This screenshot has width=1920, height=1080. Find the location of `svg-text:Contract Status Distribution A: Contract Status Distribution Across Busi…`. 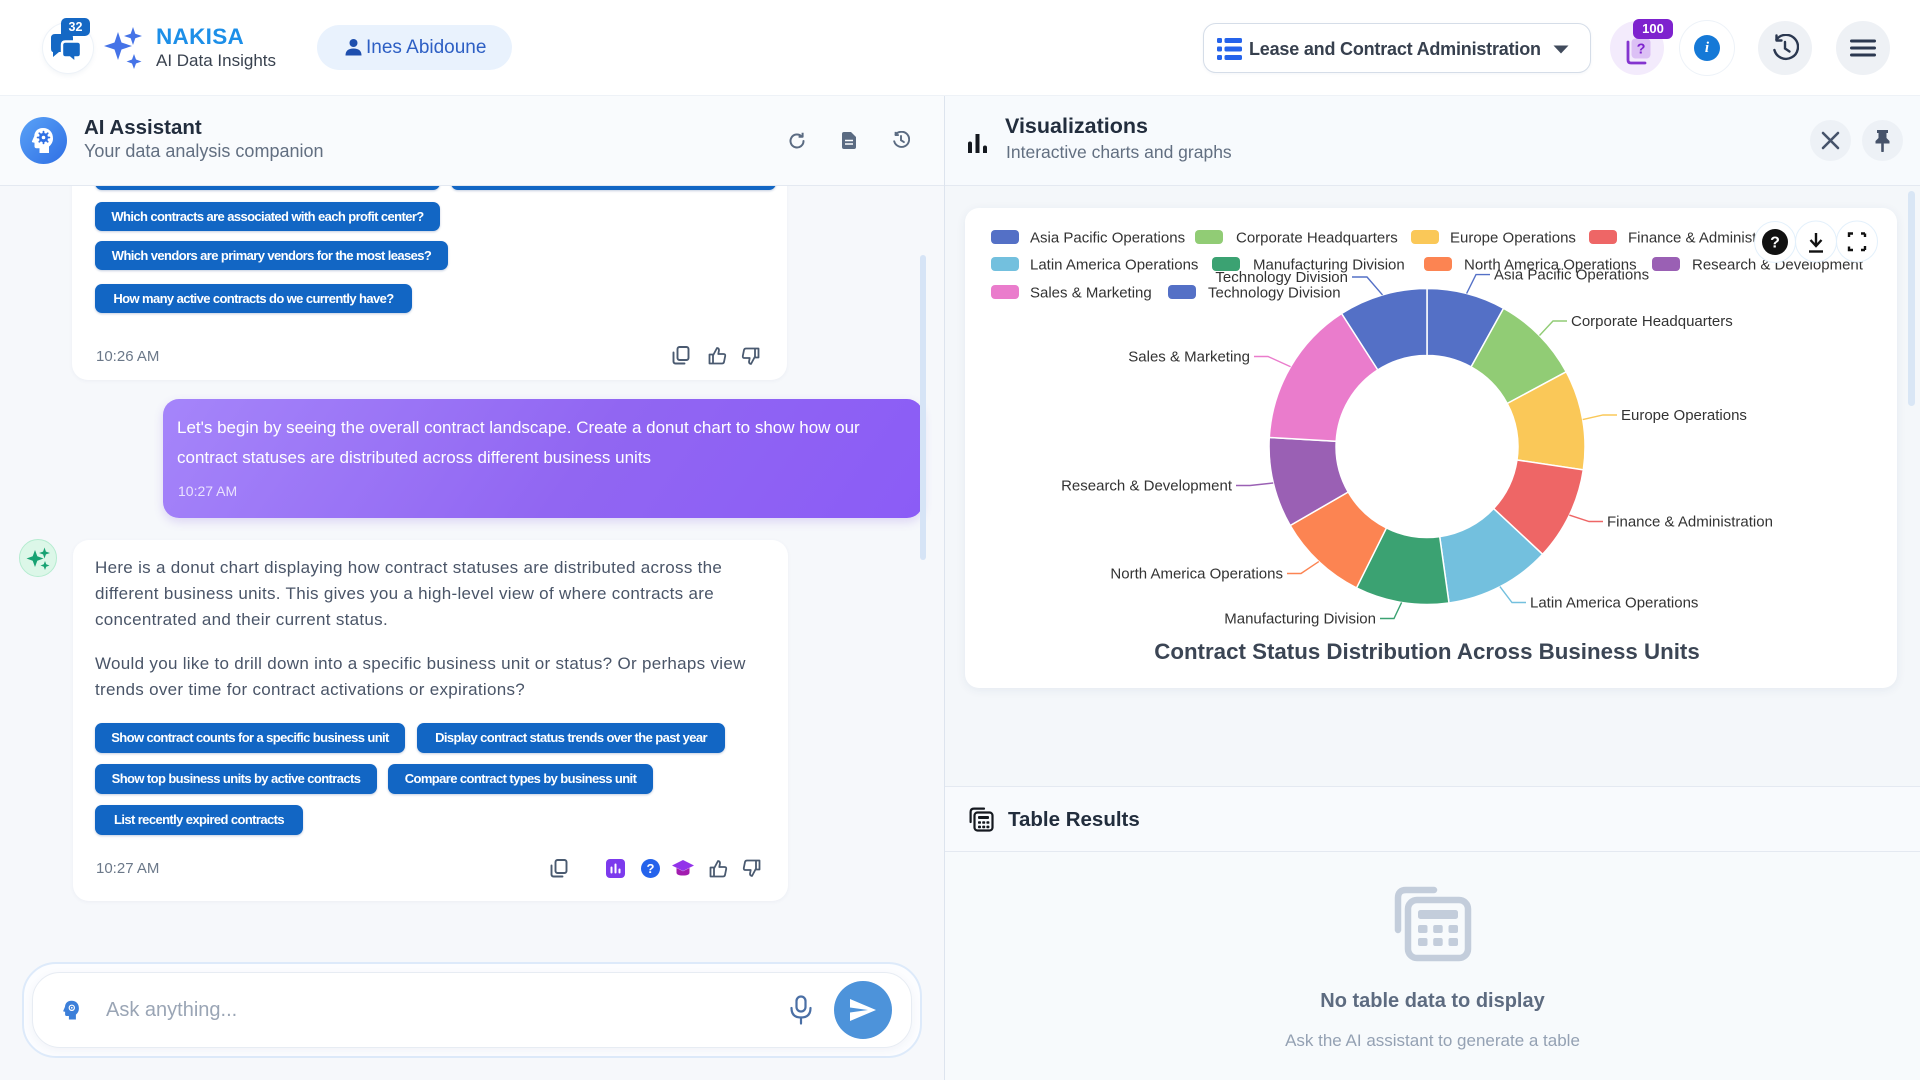

svg-text:Contract Status Distribution A: Contract Status Distribution Across Busi… is located at coordinates (1427, 651).